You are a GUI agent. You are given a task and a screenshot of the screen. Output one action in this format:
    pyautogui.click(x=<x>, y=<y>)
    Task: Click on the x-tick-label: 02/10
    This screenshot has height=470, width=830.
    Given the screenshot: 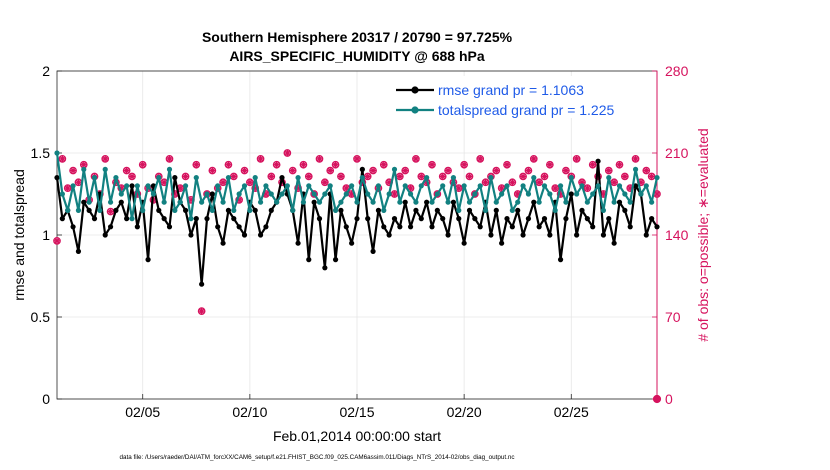 What is the action you would take?
    pyautogui.click(x=249, y=412)
    